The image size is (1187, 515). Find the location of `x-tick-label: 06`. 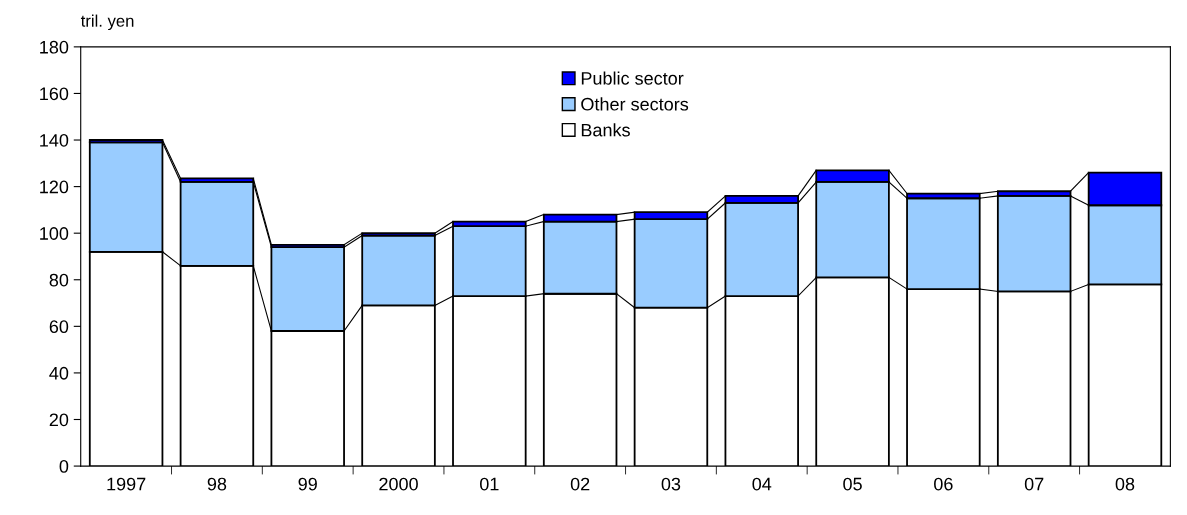

x-tick-label: 06 is located at coordinates (943, 484).